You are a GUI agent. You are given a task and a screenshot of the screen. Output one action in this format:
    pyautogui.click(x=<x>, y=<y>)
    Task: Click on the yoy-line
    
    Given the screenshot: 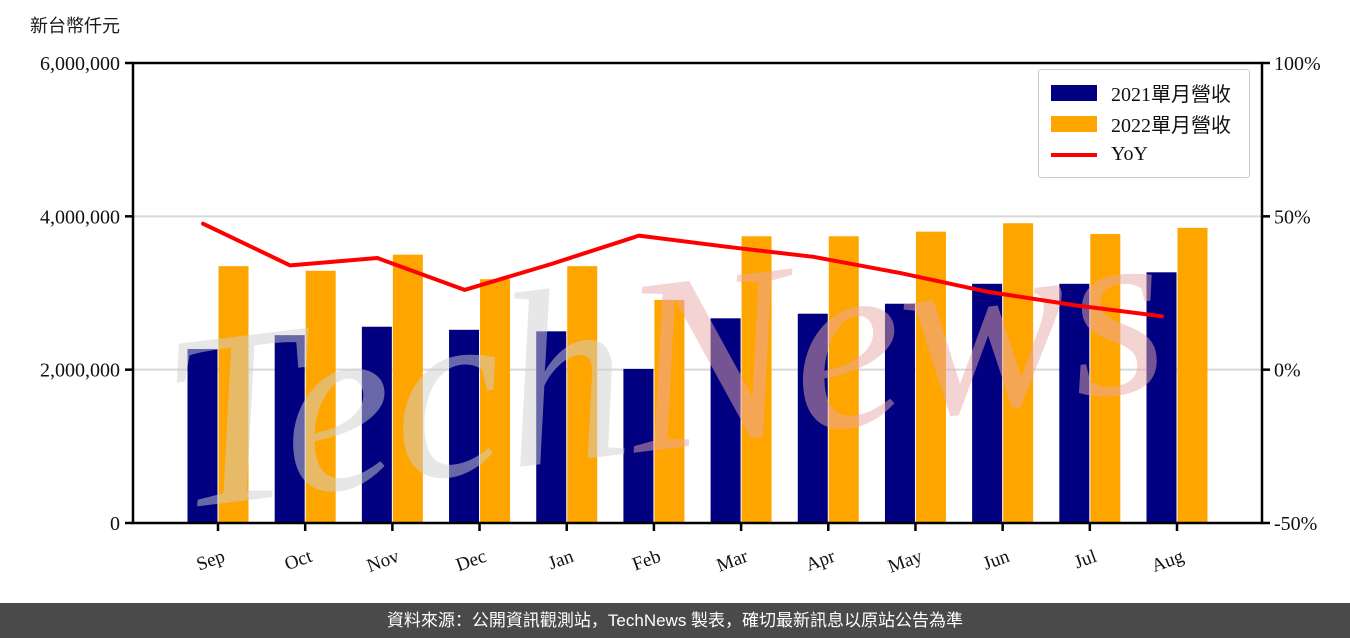 What is the action you would take?
    pyautogui.click(x=682, y=270)
    